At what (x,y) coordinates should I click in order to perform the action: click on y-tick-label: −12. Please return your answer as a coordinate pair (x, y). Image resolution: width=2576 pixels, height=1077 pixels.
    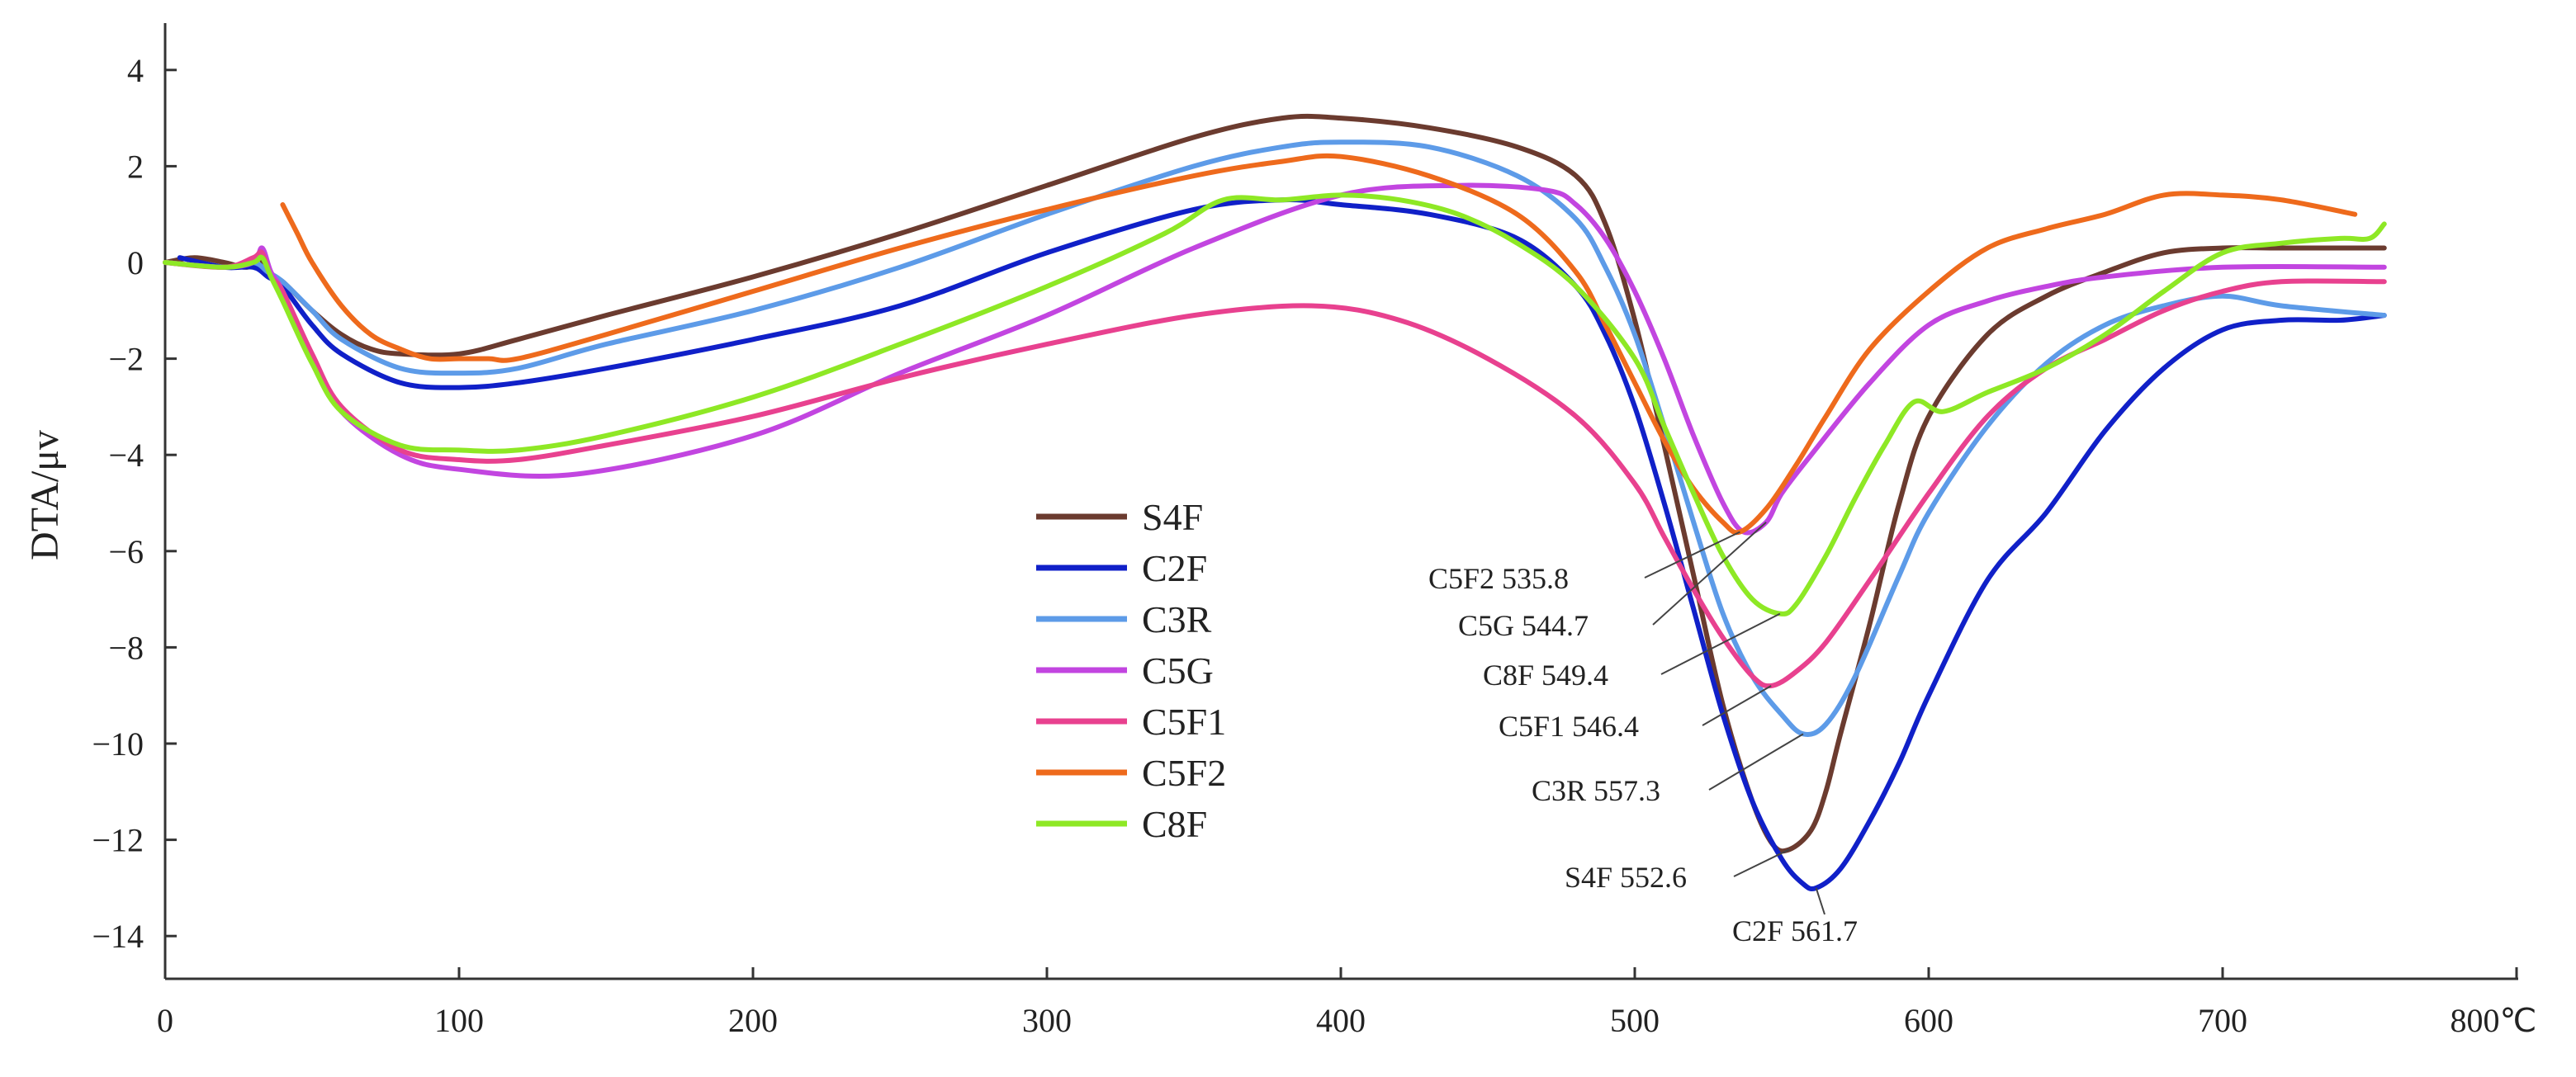
    Looking at the image, I should click on (118, 840).